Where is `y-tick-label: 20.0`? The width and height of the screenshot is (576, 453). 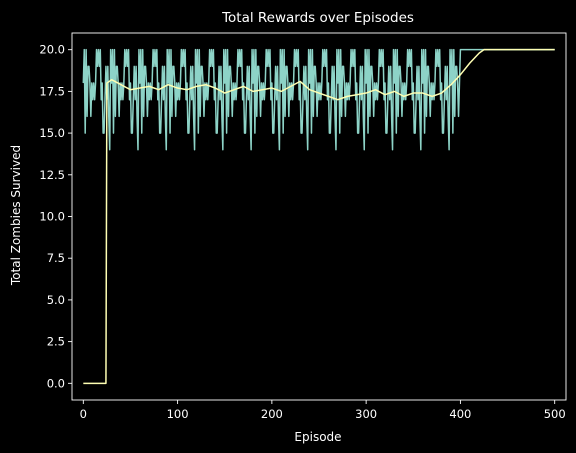 y-tick-label: 20.0 is located at coordinates (52, 50).